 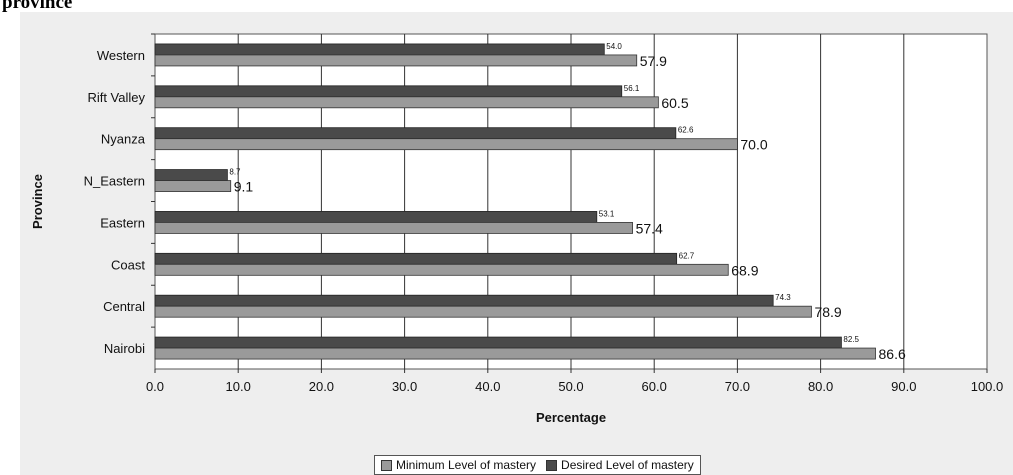 I want to click on category-label: Rift Valley, so click(x=116, y=97).